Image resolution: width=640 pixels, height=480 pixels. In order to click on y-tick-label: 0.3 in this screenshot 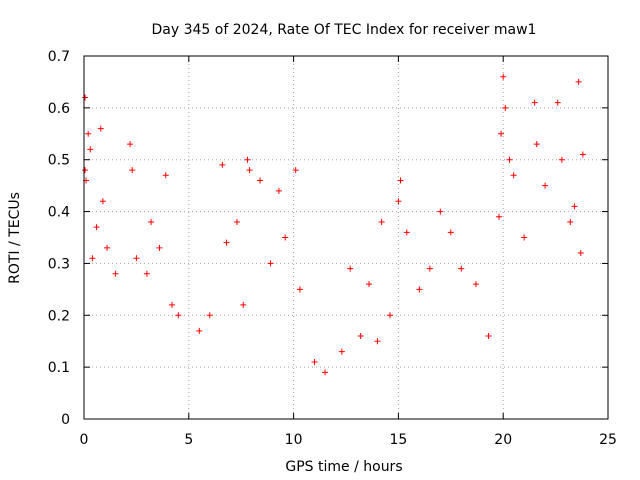, I will do `click(59, 264)`.